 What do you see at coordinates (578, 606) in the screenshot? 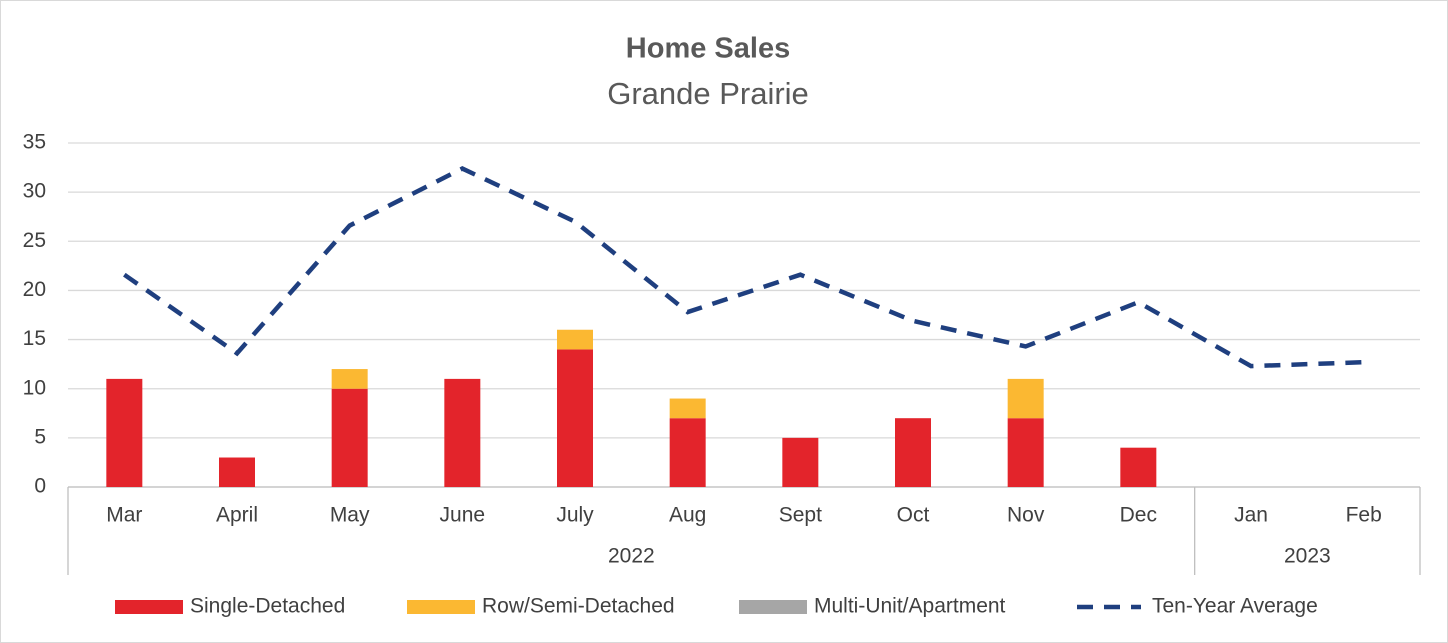
I see `legend-label: Row/Semi-Detached` at bounding box center [578, 606].